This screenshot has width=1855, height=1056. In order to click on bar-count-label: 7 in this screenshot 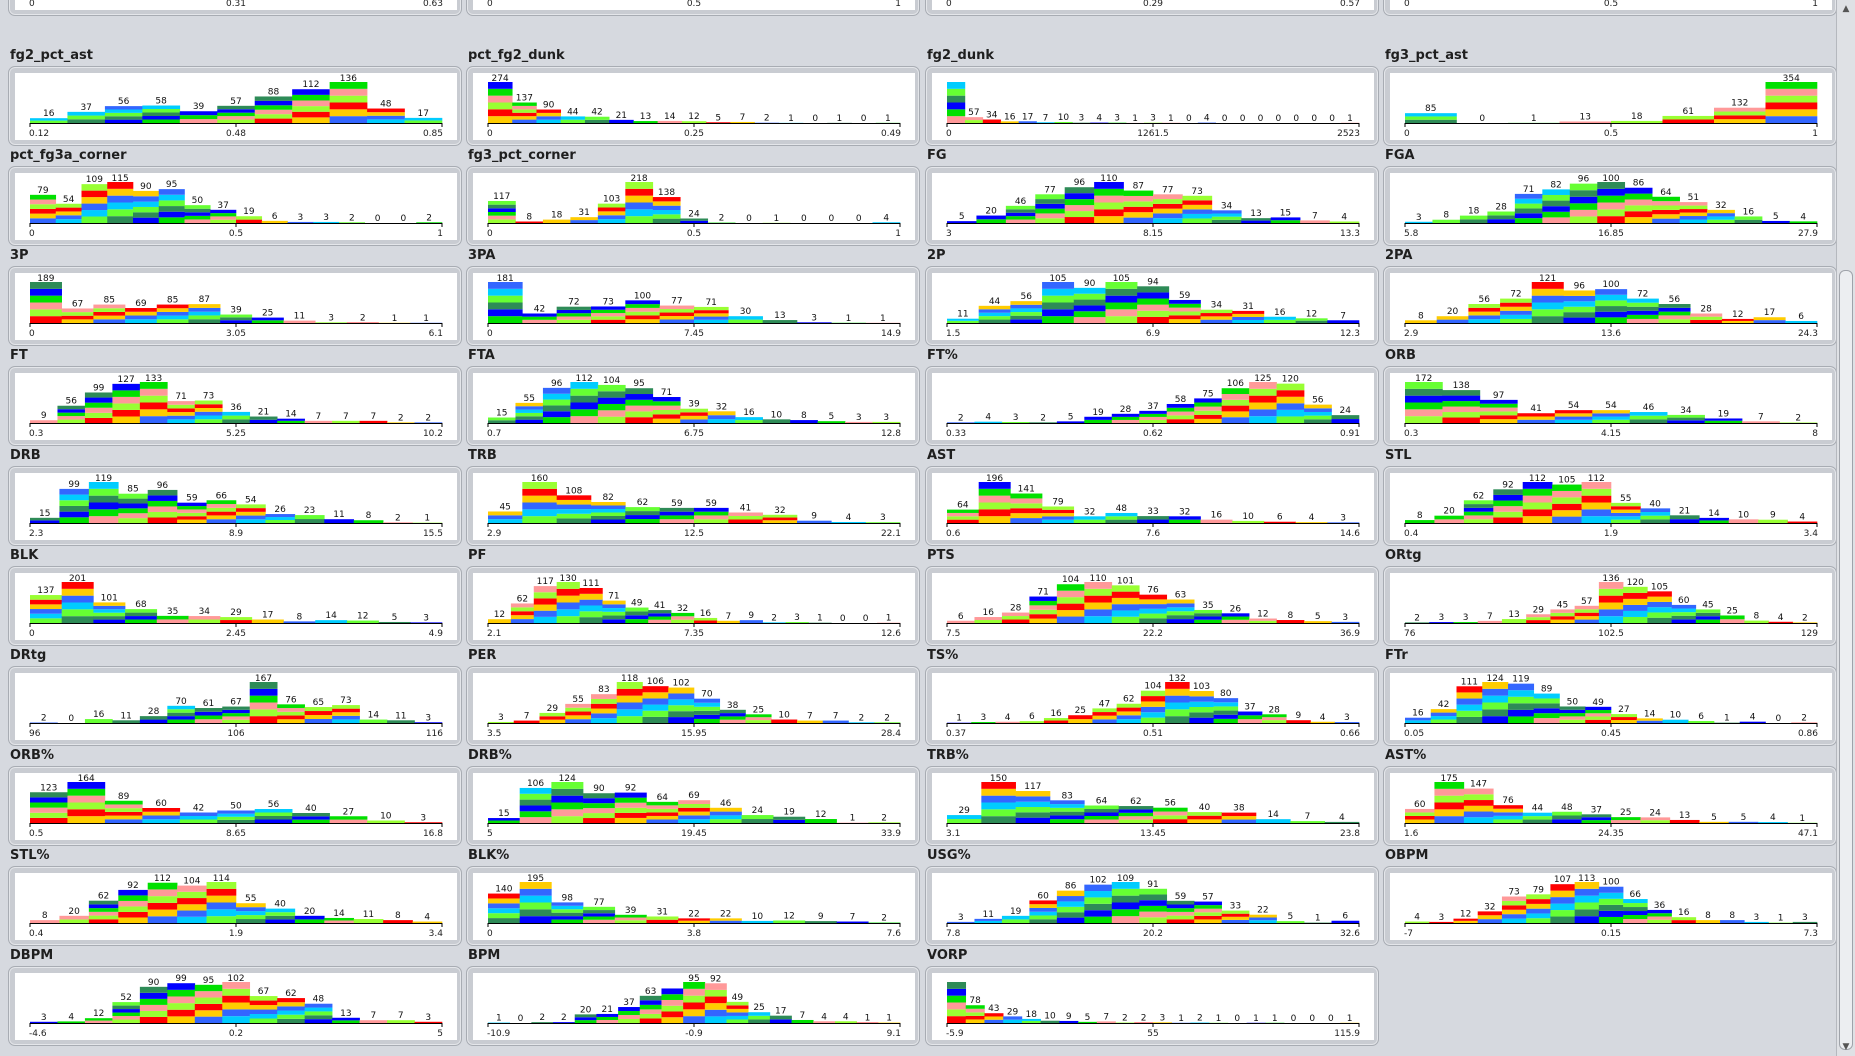, I will do `click(1761, 417)`.